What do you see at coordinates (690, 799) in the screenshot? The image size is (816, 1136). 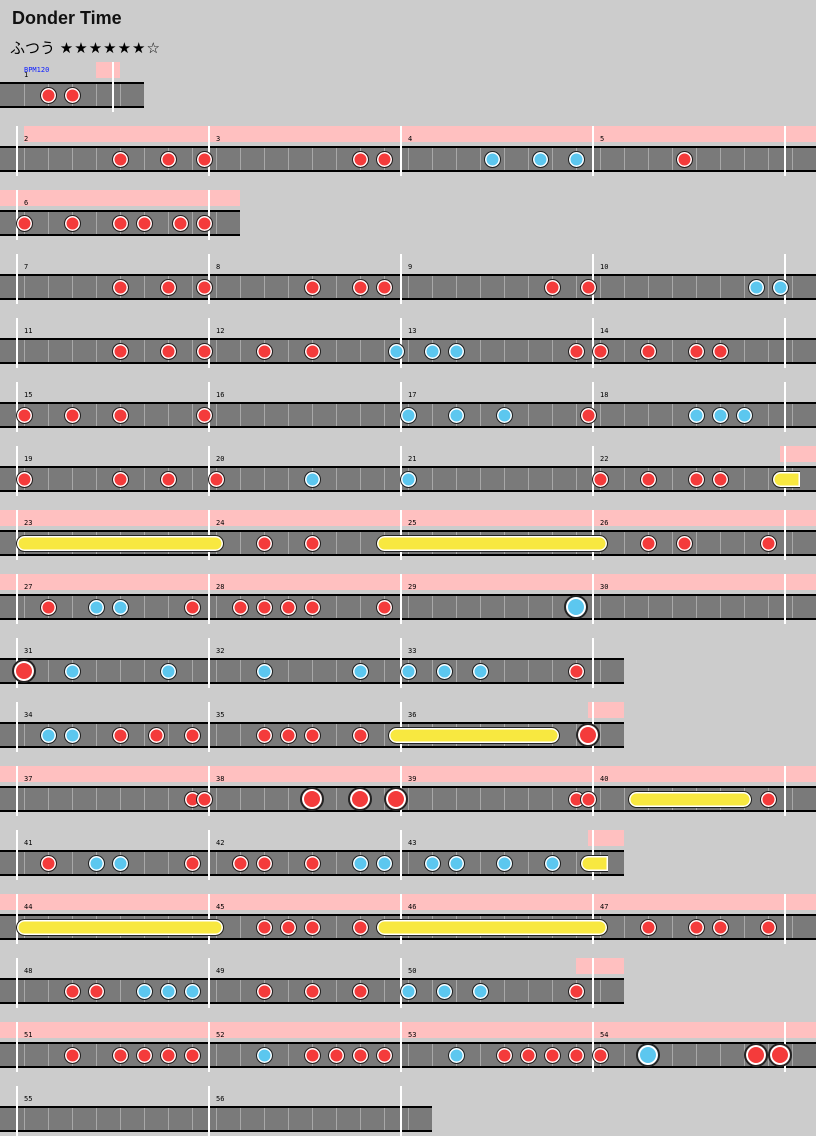 I see `drumroll-note` at bounding box center [690, 799].